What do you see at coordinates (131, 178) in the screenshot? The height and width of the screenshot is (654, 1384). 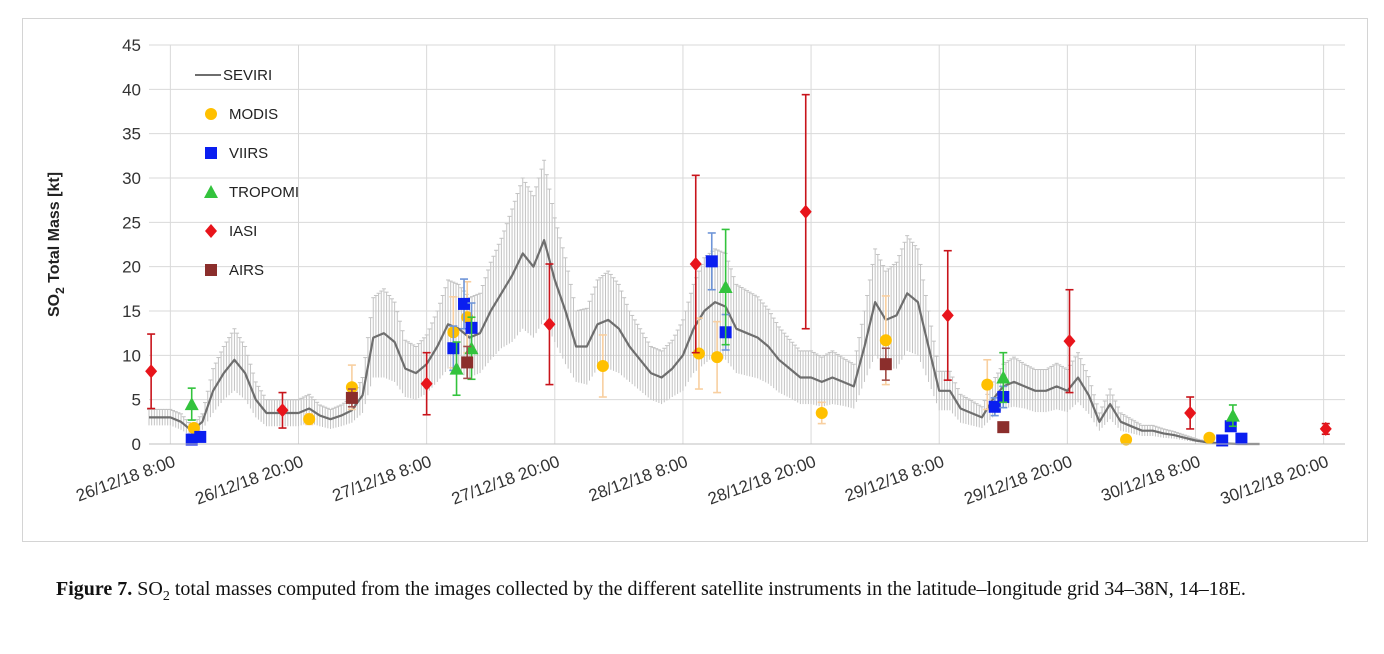 I see `y-tick-label: 30` at bounding box center [131, 178].